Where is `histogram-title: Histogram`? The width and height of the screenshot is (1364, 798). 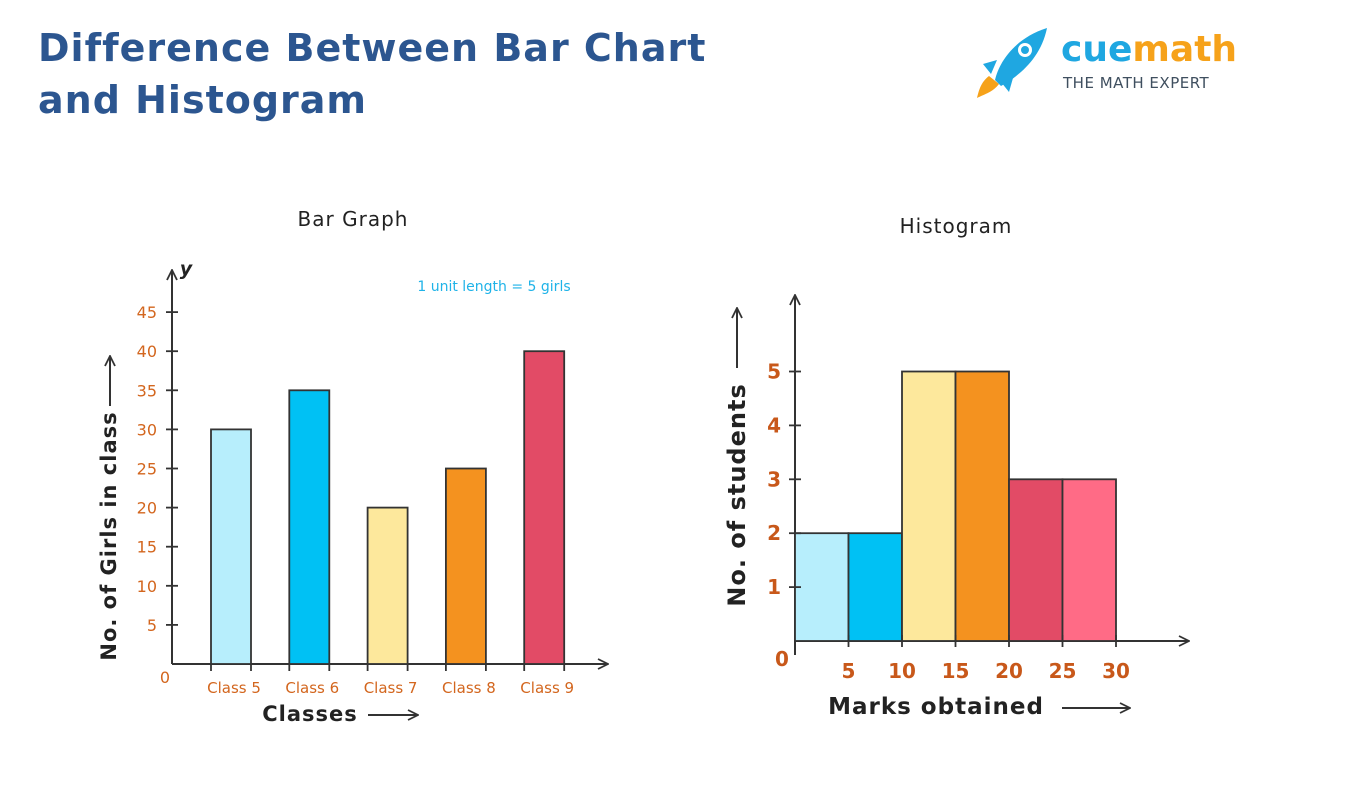 histogram-title: Histogram is located at coordinates (956, 226).